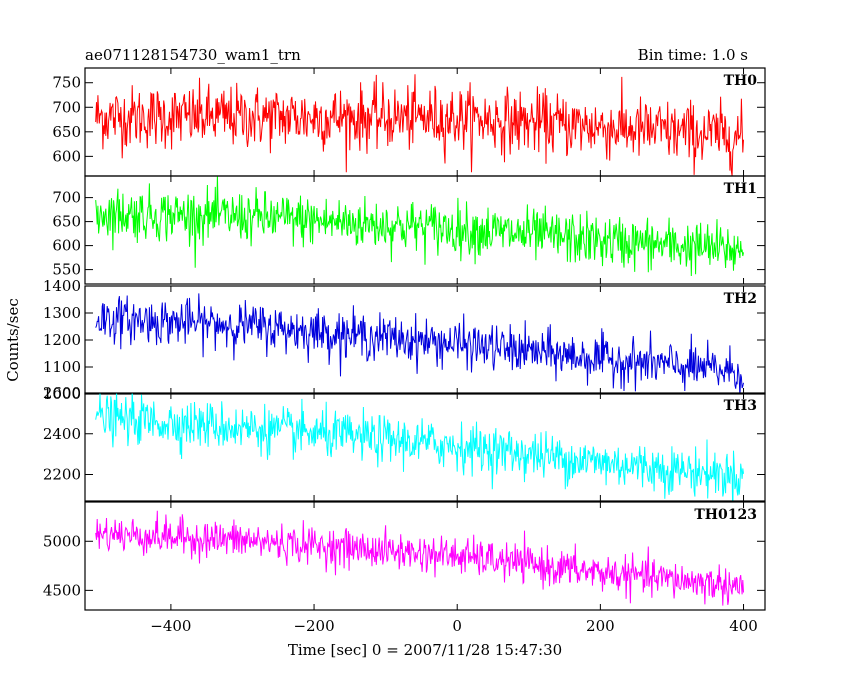  Describe the element at coordinates (66, 83) in the screenshot. I see `y-tick-label: 750` at that location.